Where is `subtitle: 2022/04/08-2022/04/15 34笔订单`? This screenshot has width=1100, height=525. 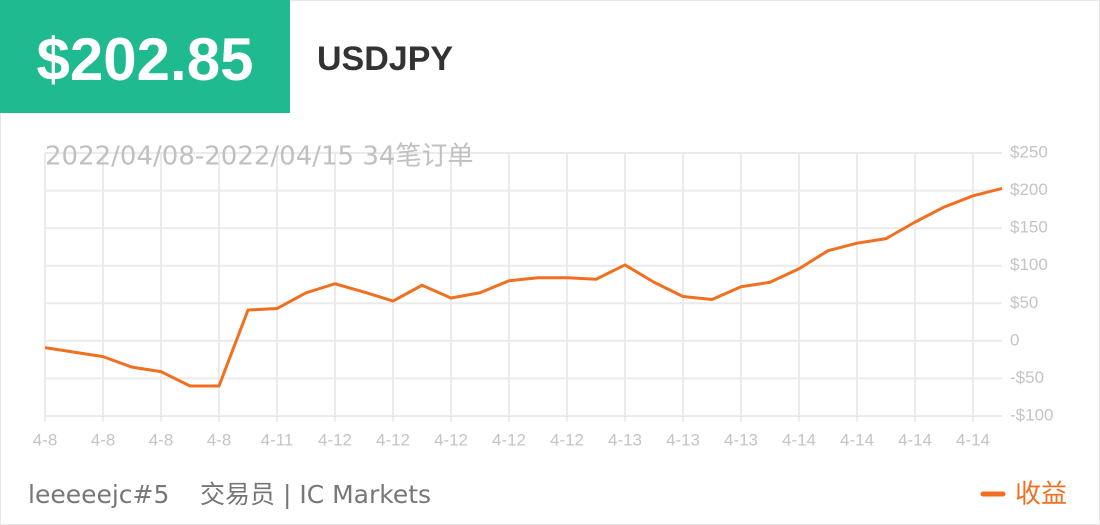 subtitle: 2022/04/08-2022/04/15 34笔订单 is located at coordinates (259, 157).